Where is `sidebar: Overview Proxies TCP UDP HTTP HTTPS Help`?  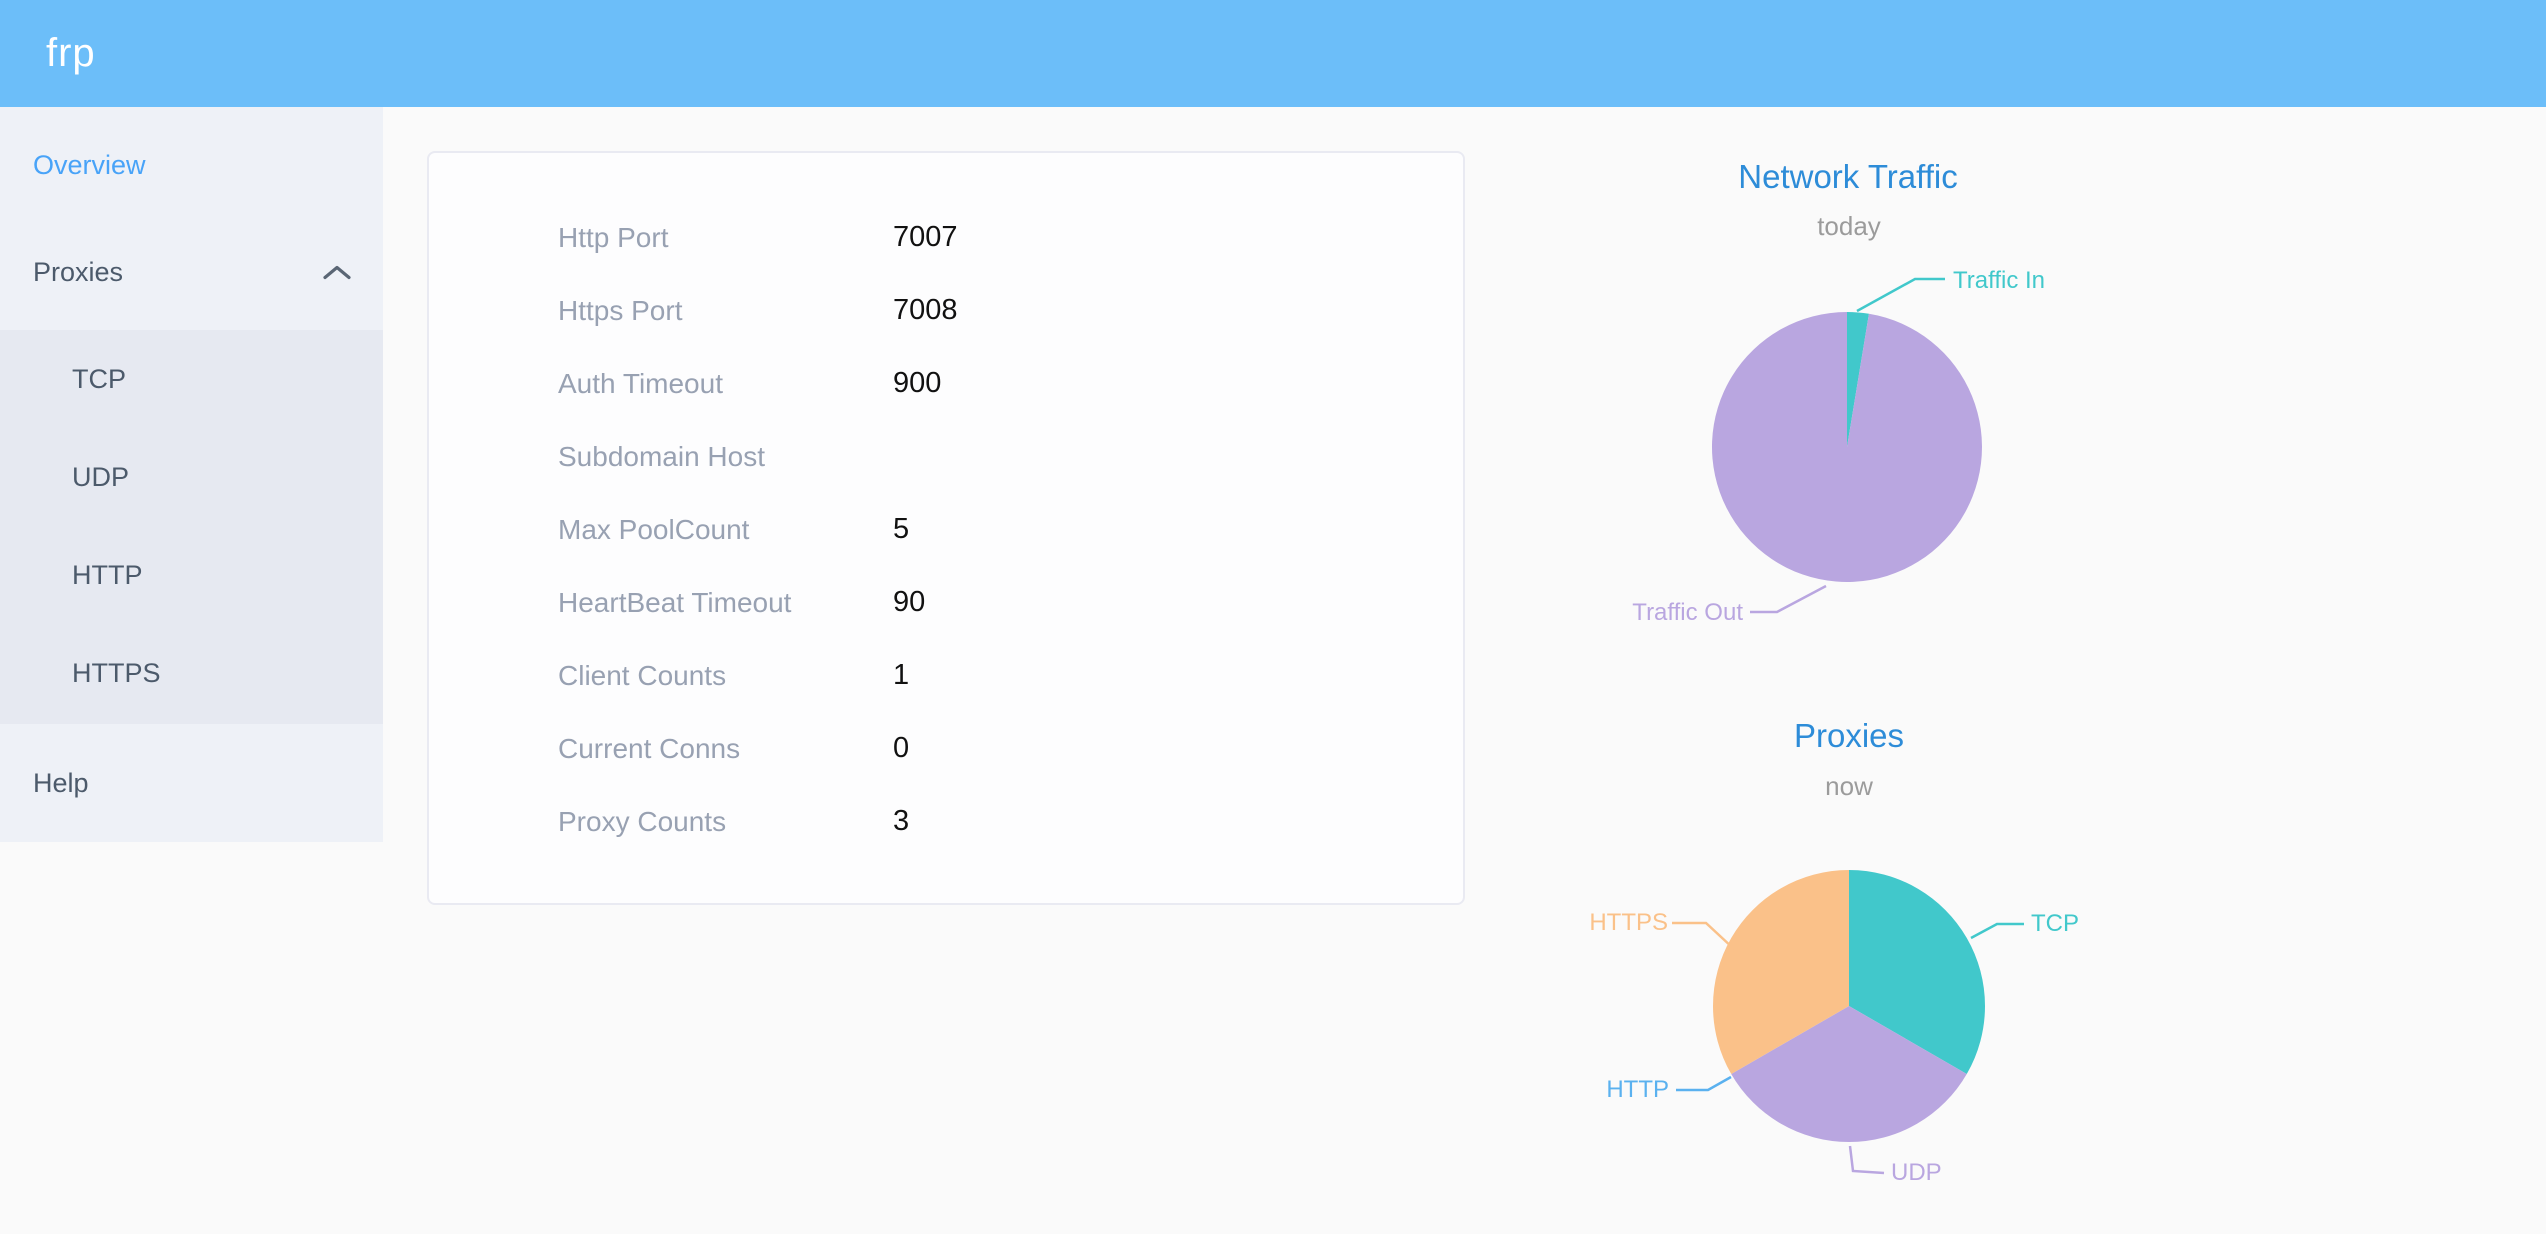
sidebar: Overview Proxies TCP UDP HTTP HTTPS Help is located at coordinates (191, 474).